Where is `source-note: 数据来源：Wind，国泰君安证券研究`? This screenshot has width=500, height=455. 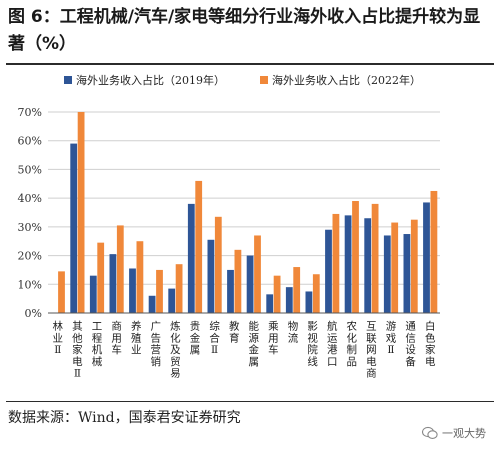 source-note: 数据来源：Wind，国泰君安证券研究 is located at coordinates (124, 418).